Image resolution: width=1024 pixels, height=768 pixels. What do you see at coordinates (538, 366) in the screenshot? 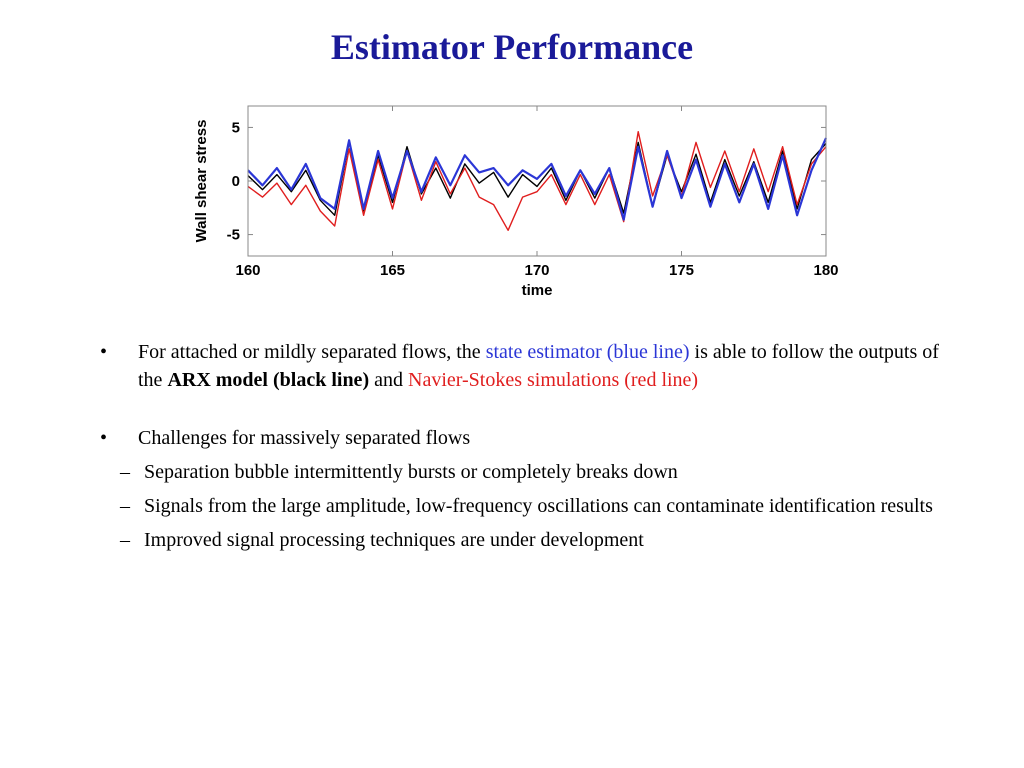
I see `bullet-text: is able to follow the outputs of the` at bounding box center [538, 366].